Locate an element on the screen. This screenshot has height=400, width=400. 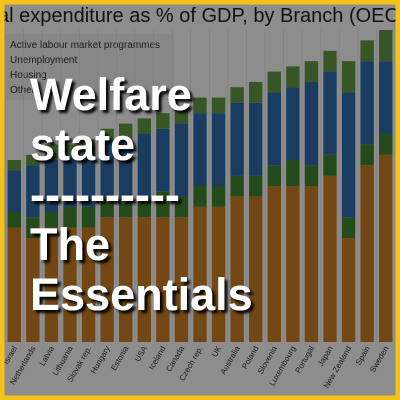
legend-label: Unemployment is located at coordinates (43, 60).